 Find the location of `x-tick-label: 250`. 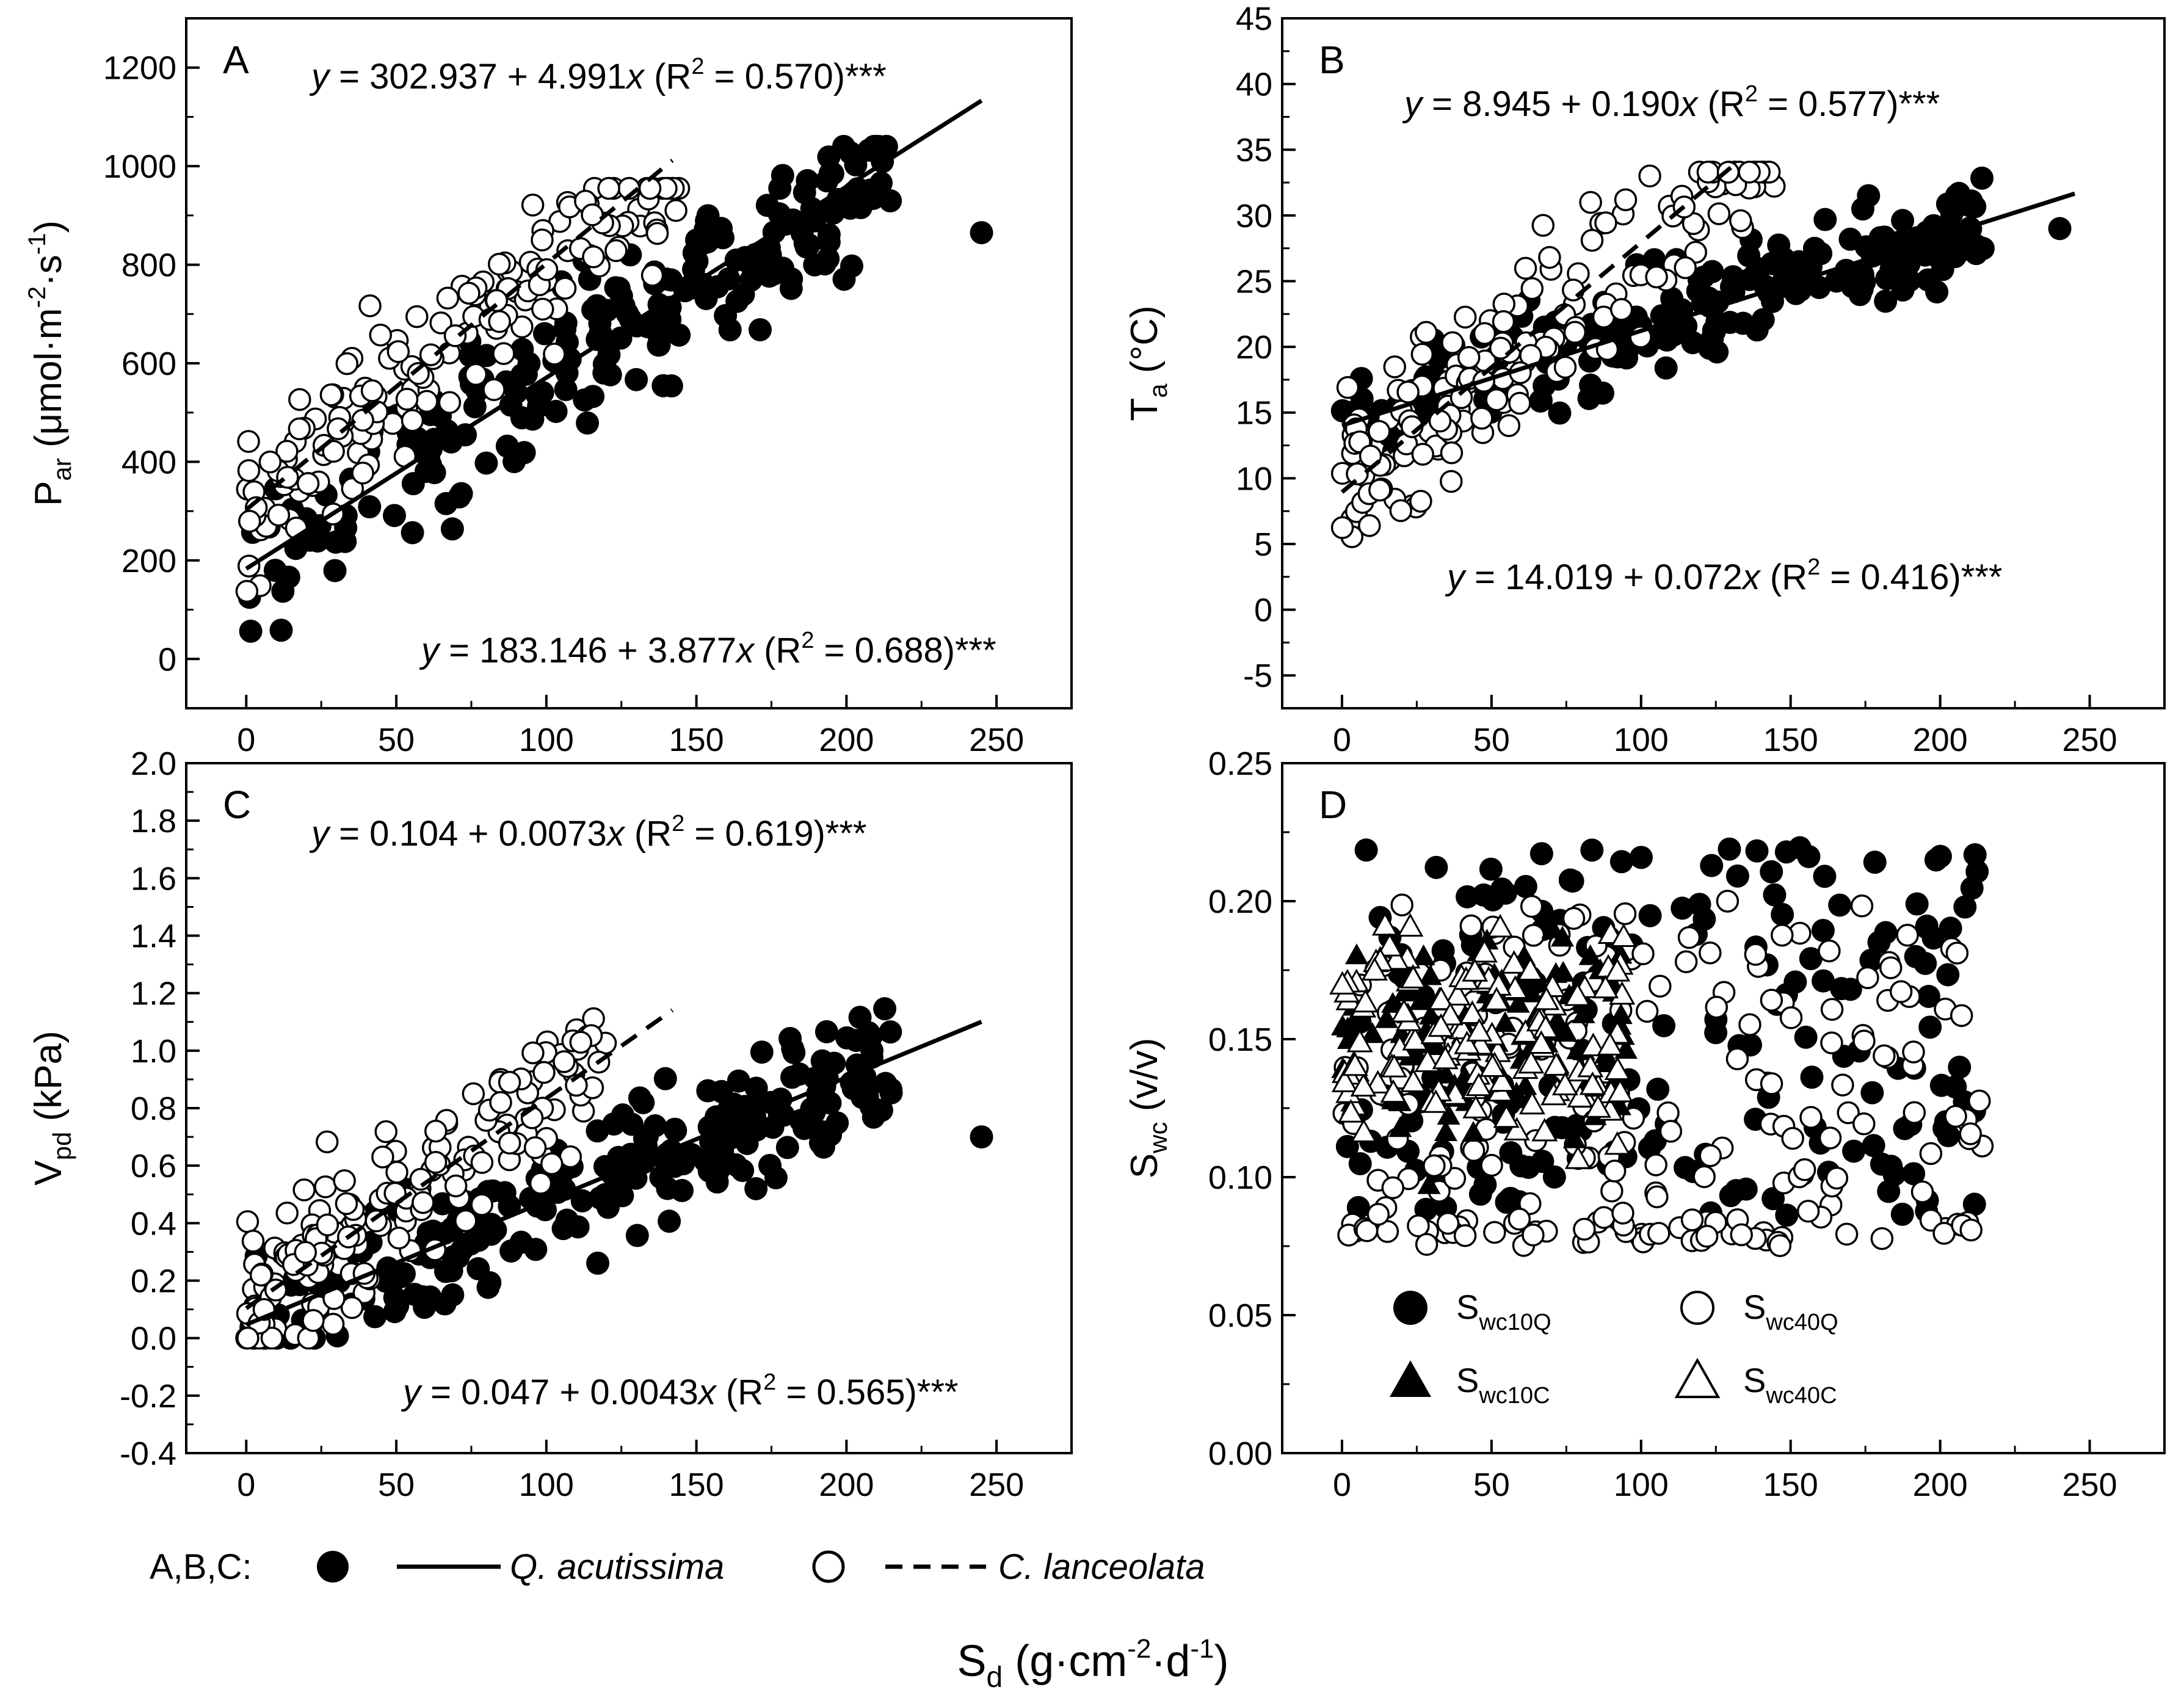

x-tick-label: 250 is located at coordinates (996, 740).